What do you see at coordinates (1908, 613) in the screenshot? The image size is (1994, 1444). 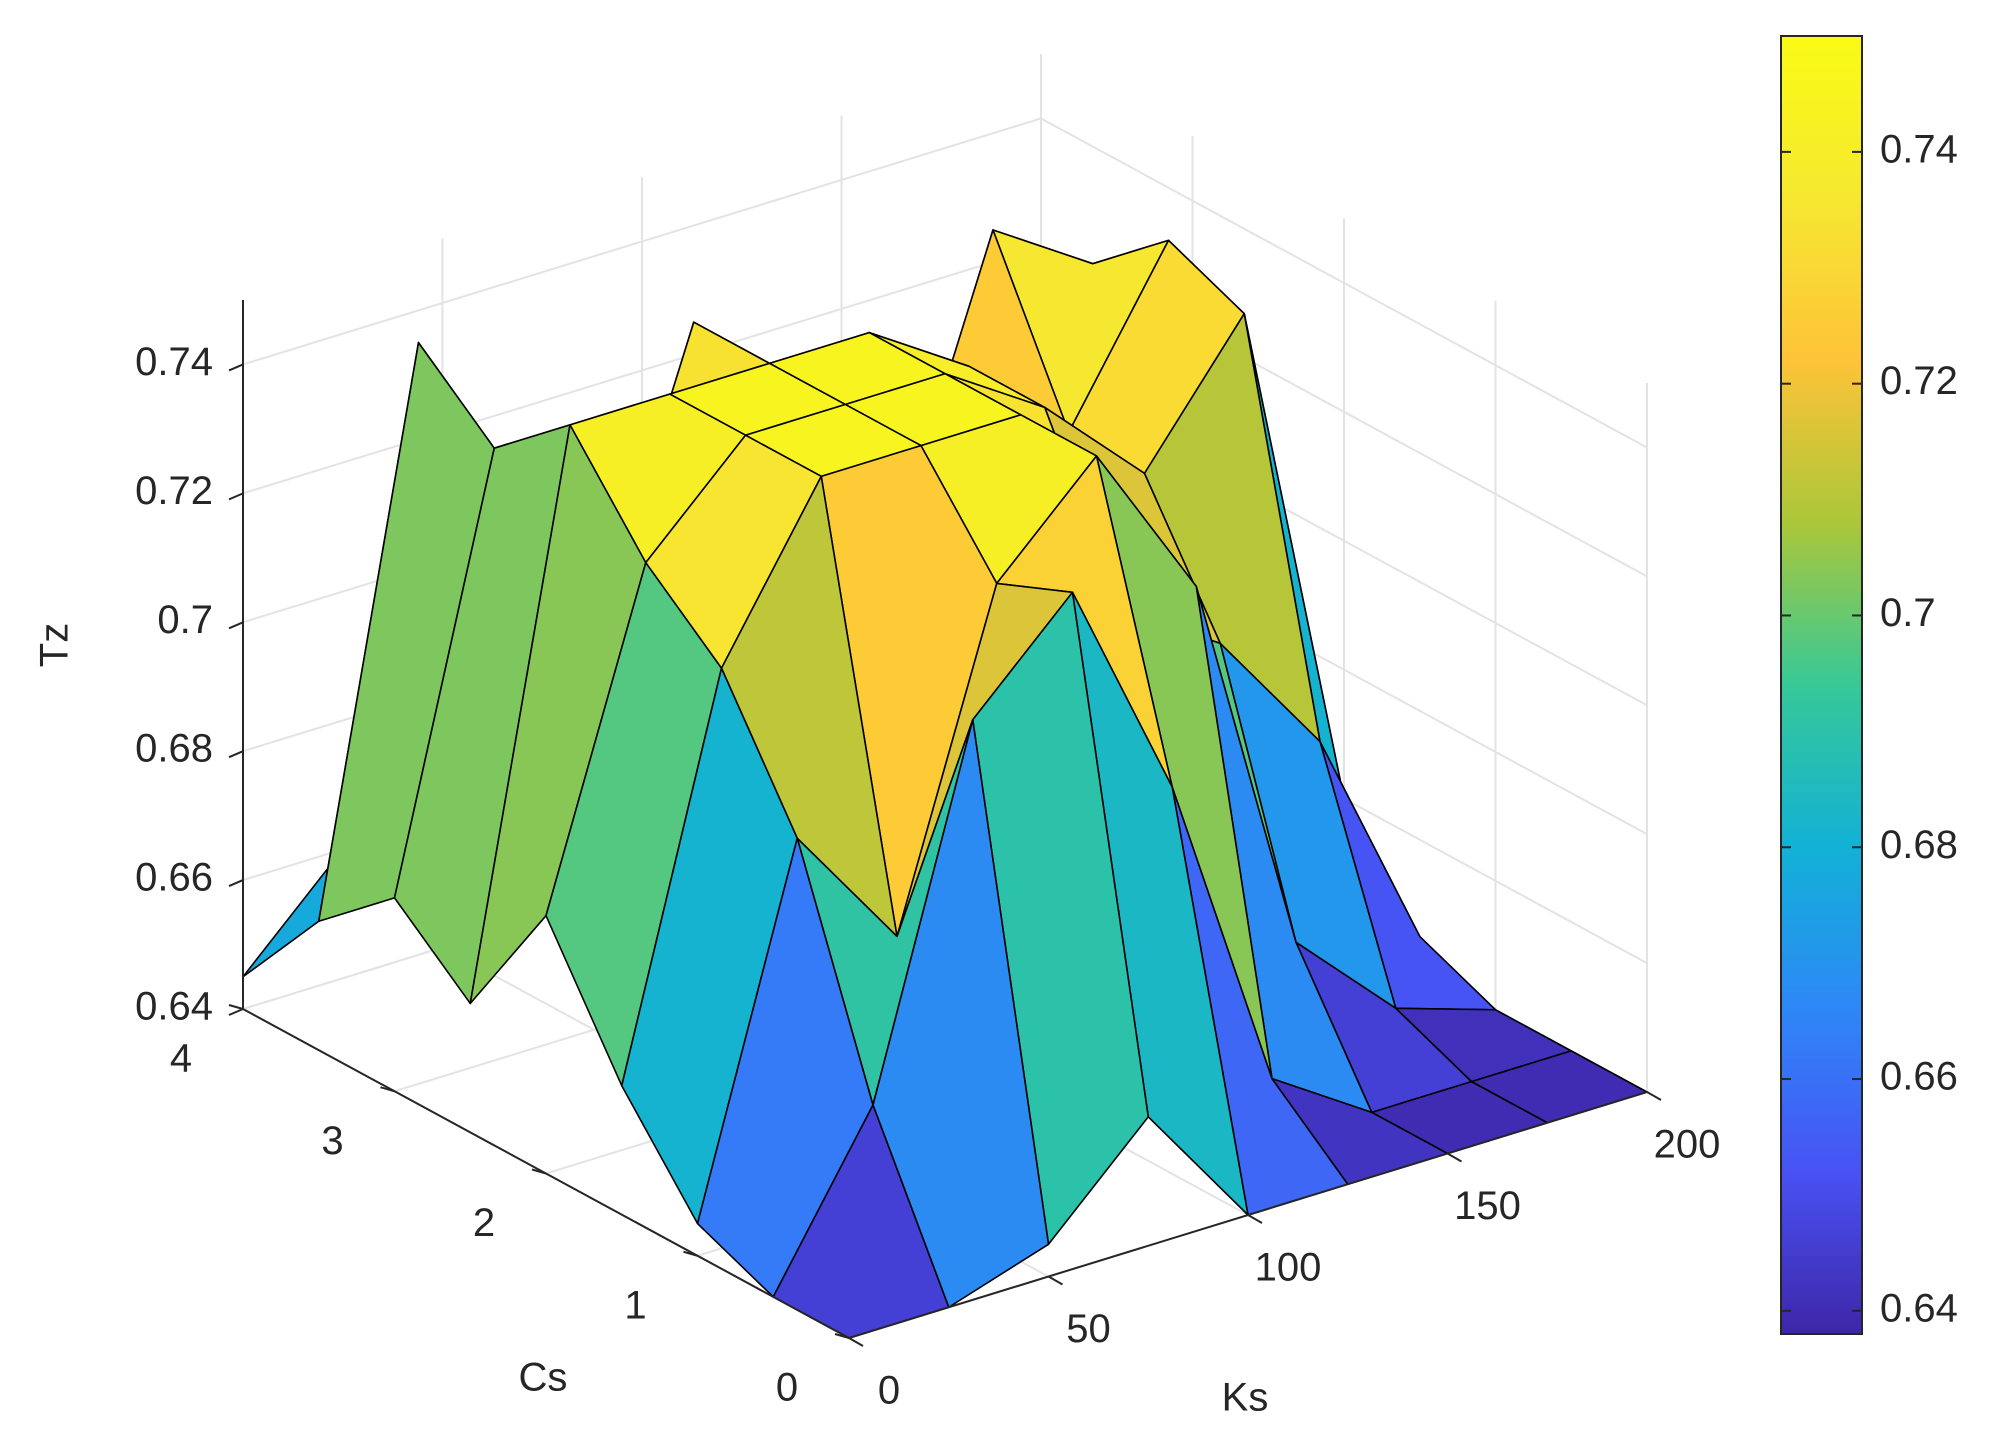 I see `colorbar-tick-label: 0.7` at bounding box center [1908, 613].